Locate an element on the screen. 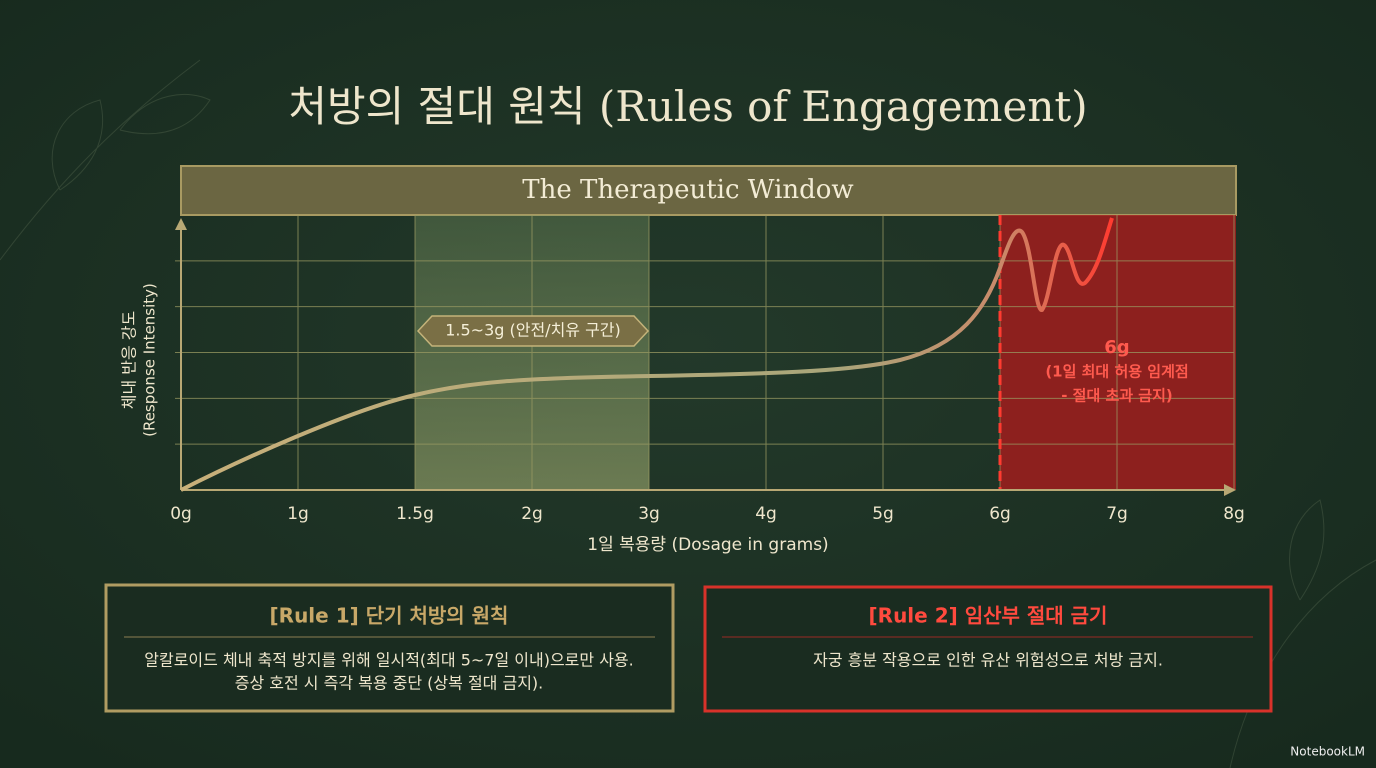 This screenshot has width=1376, height=768. y-axis-label: (Response Intensity) is located at coordinates (150, 360).